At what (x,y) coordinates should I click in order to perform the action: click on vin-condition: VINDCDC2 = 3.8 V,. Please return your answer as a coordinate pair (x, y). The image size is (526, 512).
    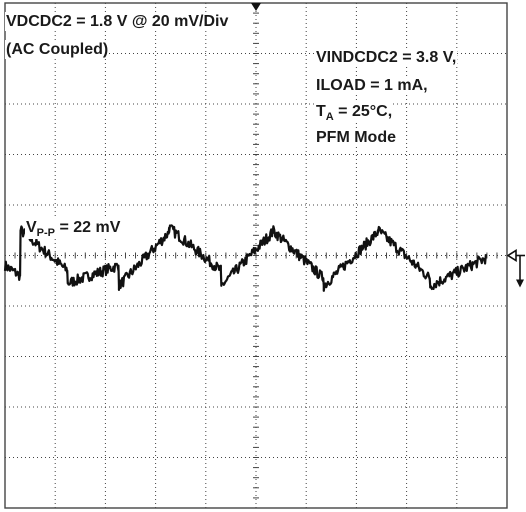
    Looking at the image, I should click on (386, 57).